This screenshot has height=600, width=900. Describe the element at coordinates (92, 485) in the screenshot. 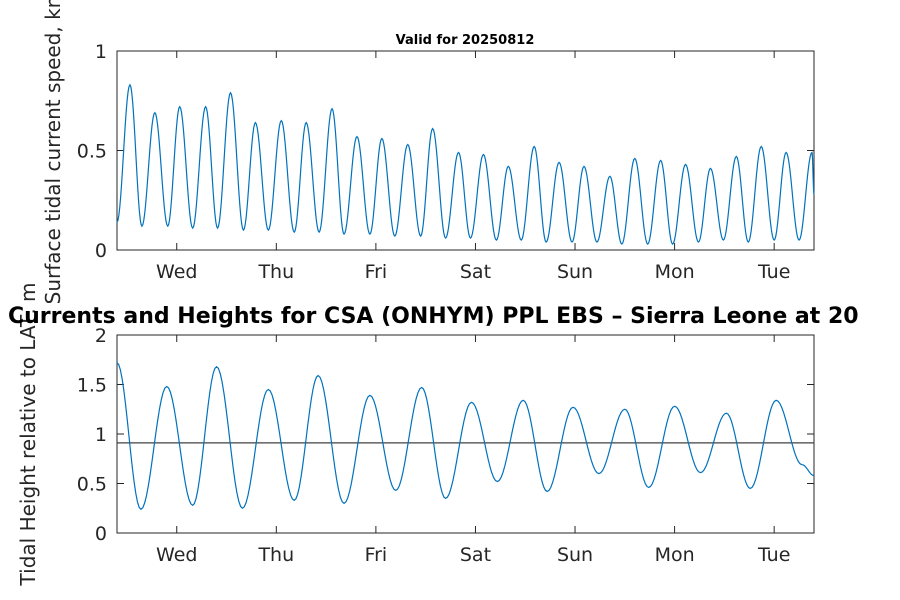

I see `tidal-height-y-tick-label: 0.5` at that location.